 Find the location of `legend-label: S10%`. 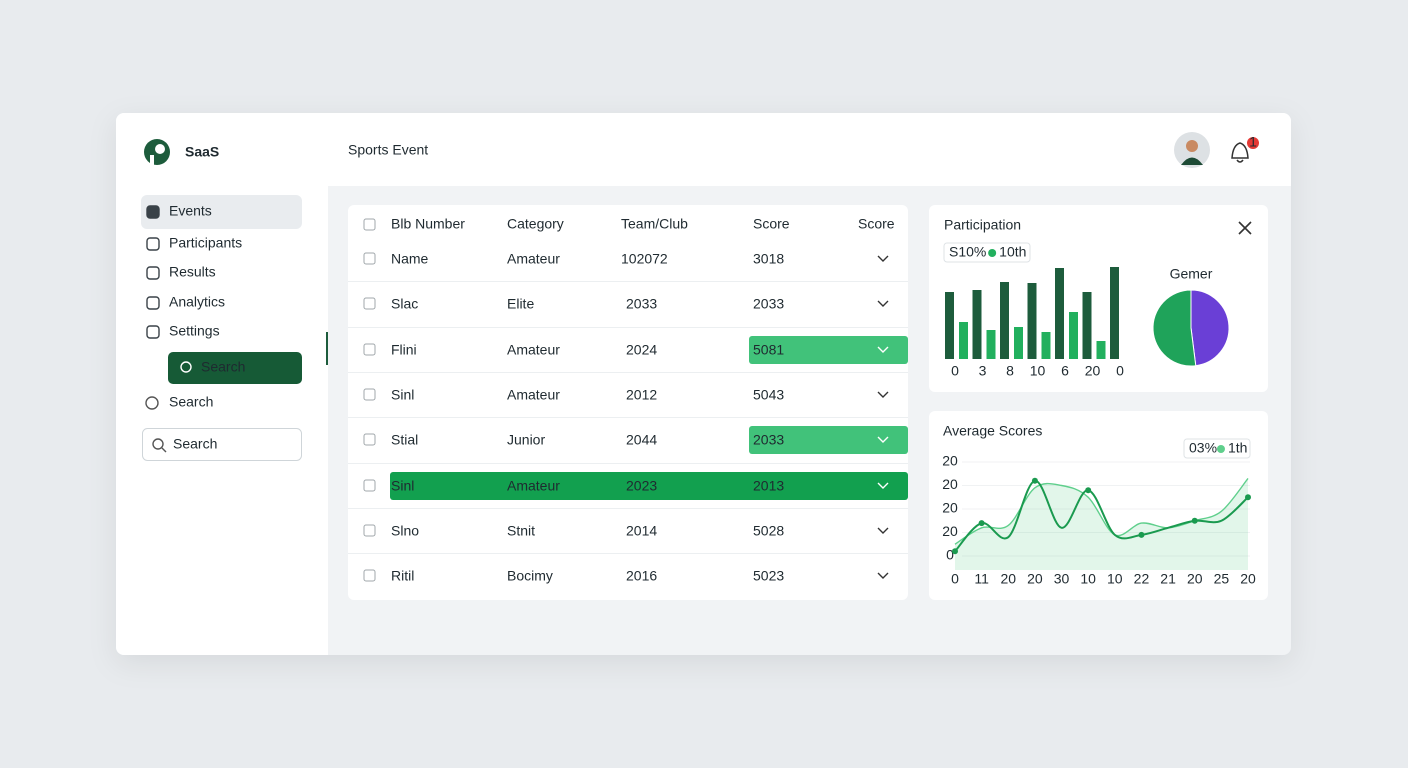

legend-label: S10% is located at coordinates (967, 252).